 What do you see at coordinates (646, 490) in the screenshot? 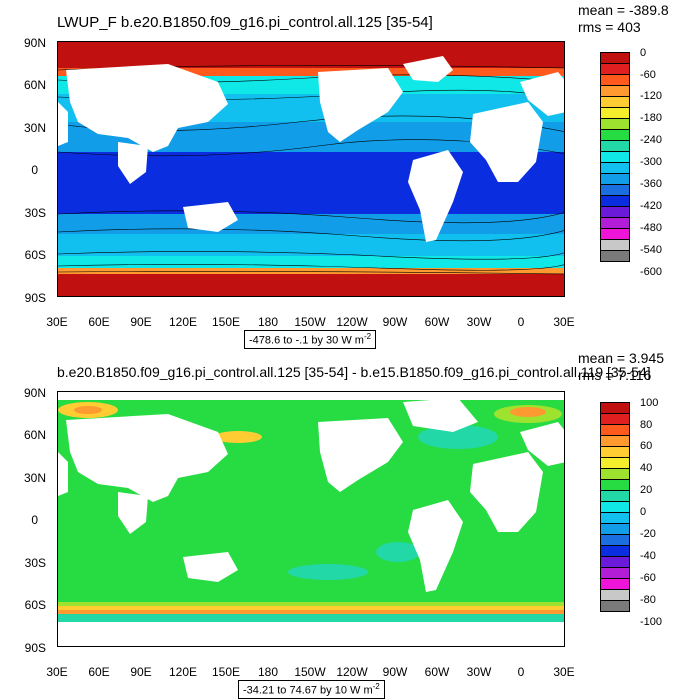
I see `colorbar-label: 20` at bounding box center [646, 490].